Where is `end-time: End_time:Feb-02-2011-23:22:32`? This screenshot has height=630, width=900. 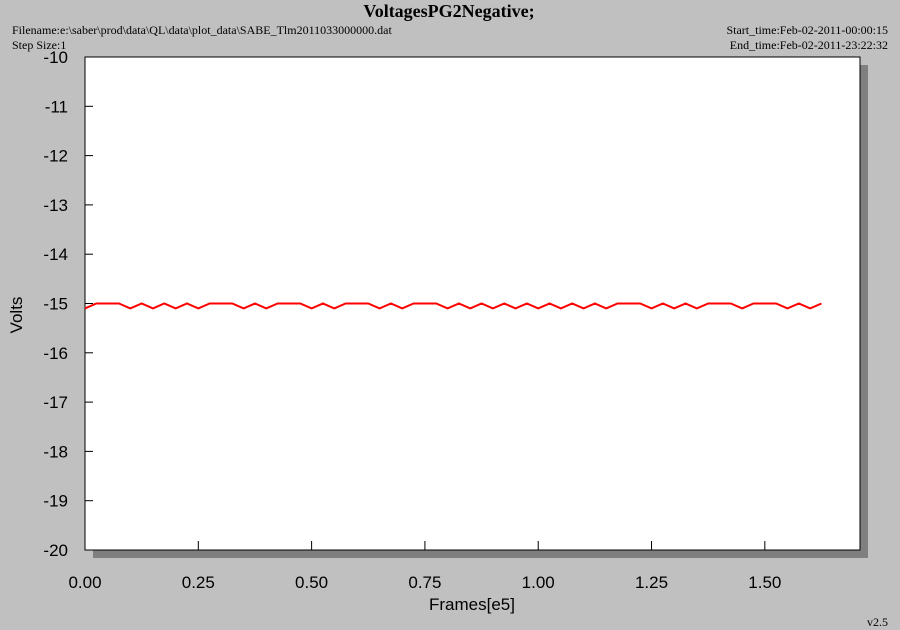
end-time: End_time:Feb-02-2011-23:22:32 is located at coordinates (809, 45).